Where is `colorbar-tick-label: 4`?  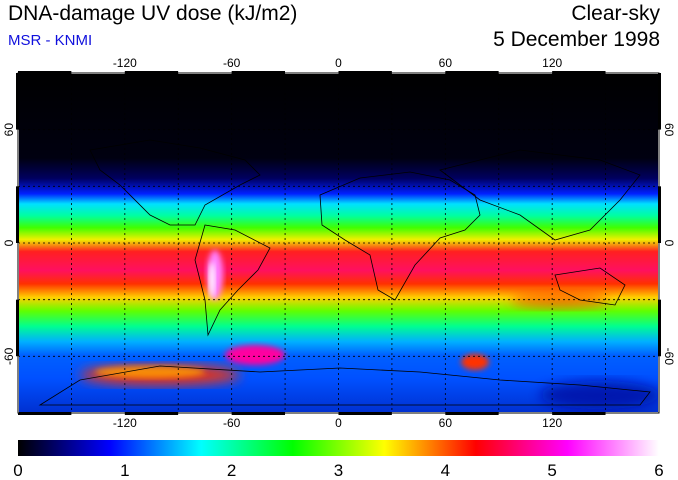 colorbar-tick-label: 4 is located at coordinates (445, 470).